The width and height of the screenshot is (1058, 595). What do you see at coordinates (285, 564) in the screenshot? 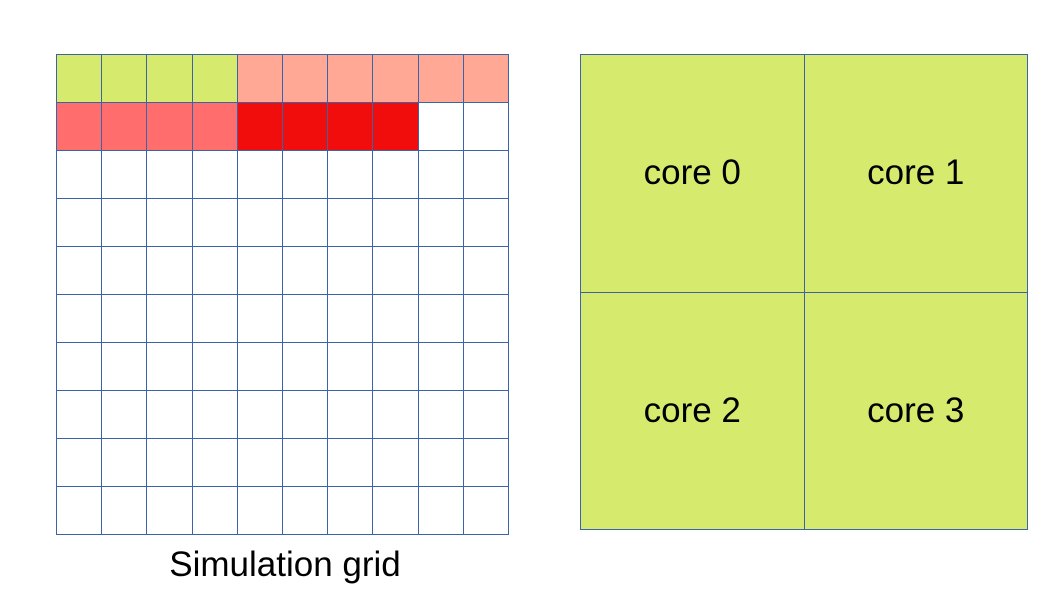
I see `grid-caption: Simulation grid` at bounding box center [285, 564].